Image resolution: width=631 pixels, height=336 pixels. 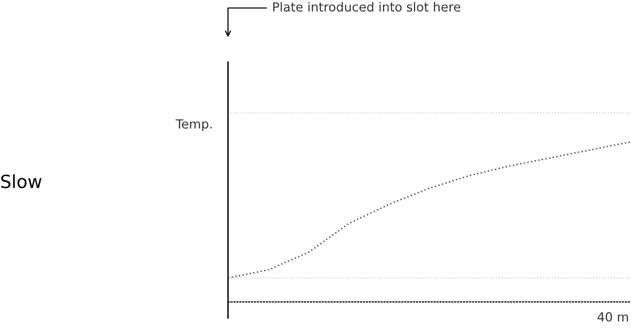 I want to click on y-axis-title: Temp., so click(x=194, y=125).